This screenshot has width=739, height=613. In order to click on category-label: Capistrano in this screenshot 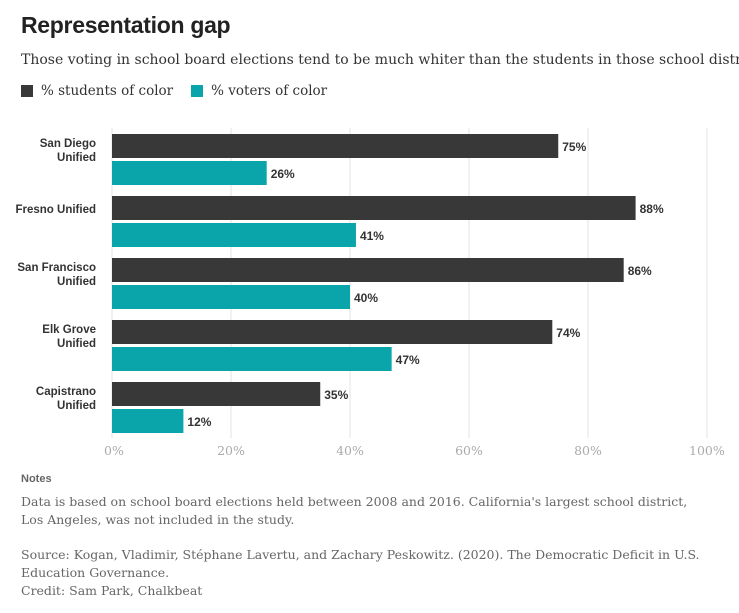, I will do `click(66, 392)`.